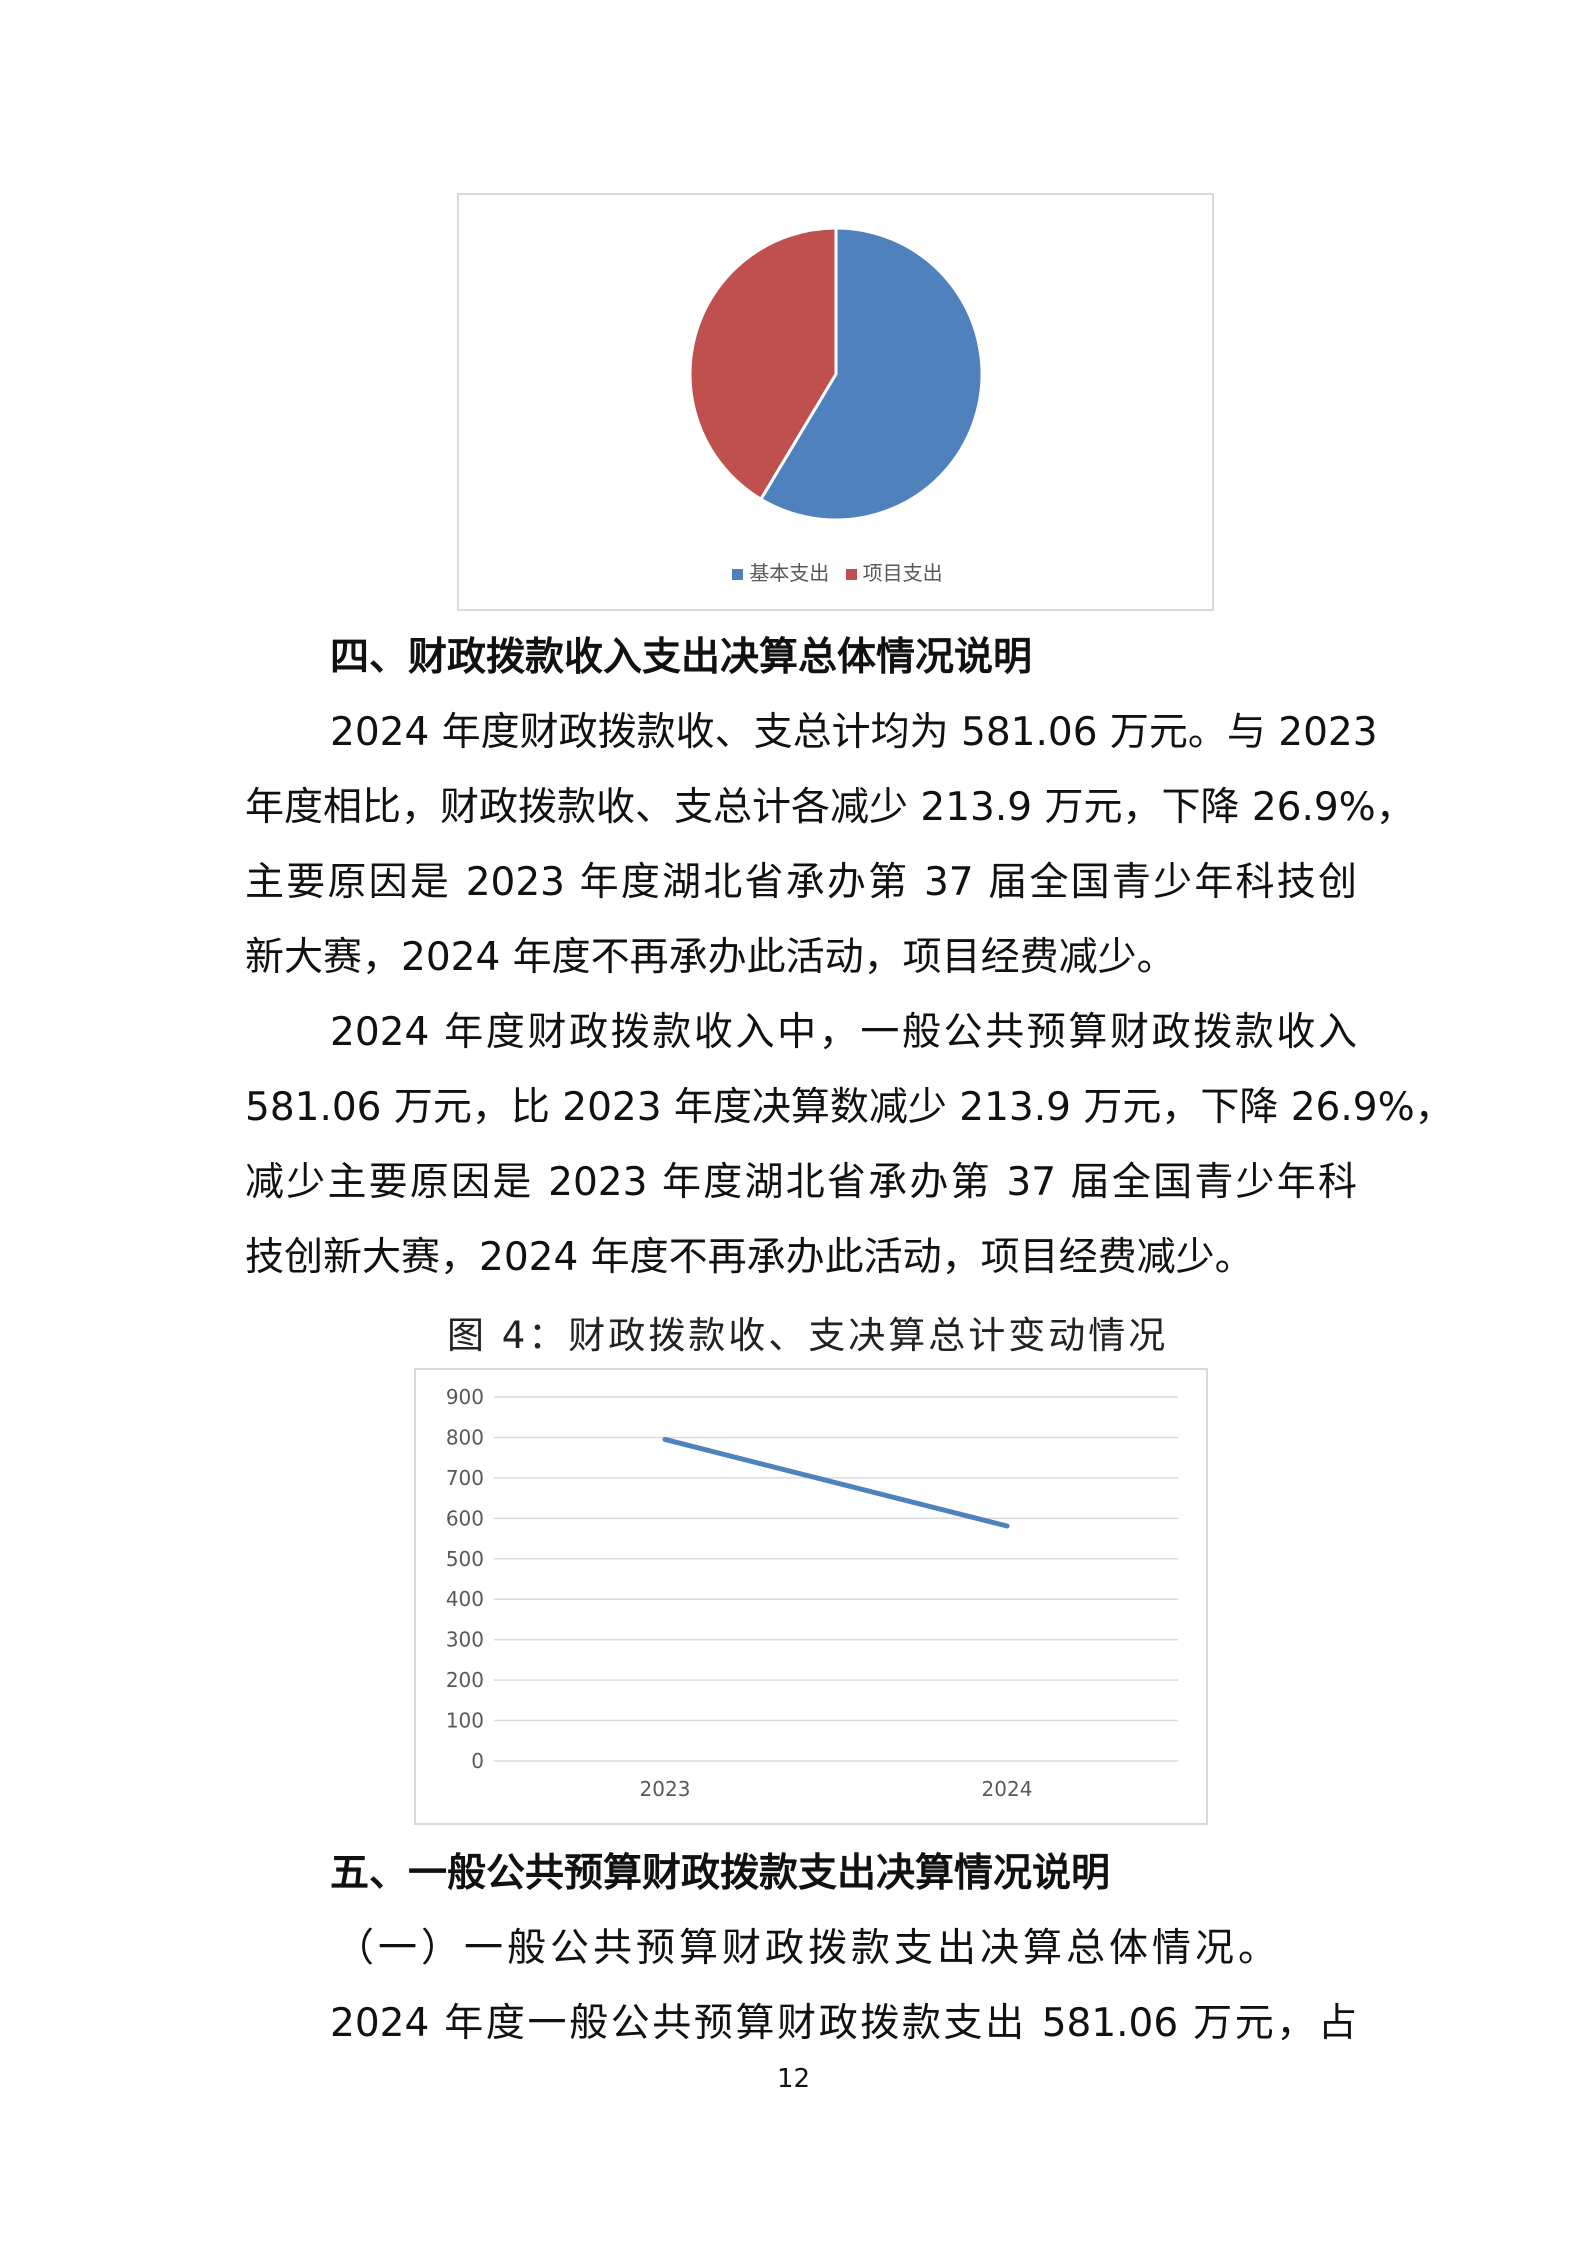  I want to click on legend-label-project: 项目支出, so click(902, 573).